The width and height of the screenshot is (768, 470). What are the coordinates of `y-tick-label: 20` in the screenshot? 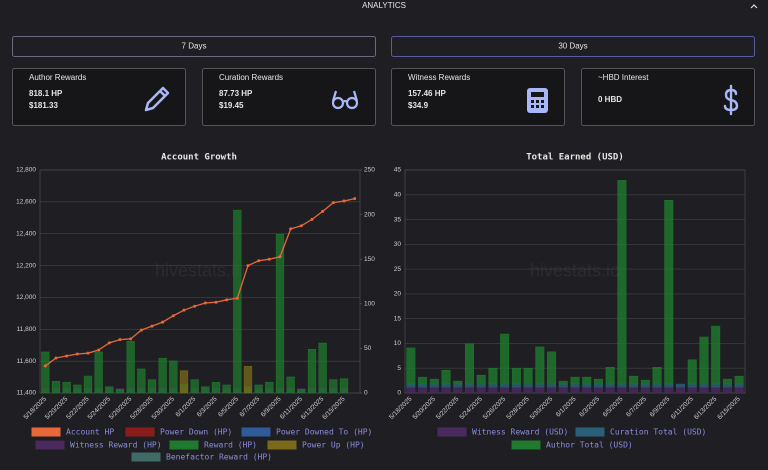 It's located at (398, 294).